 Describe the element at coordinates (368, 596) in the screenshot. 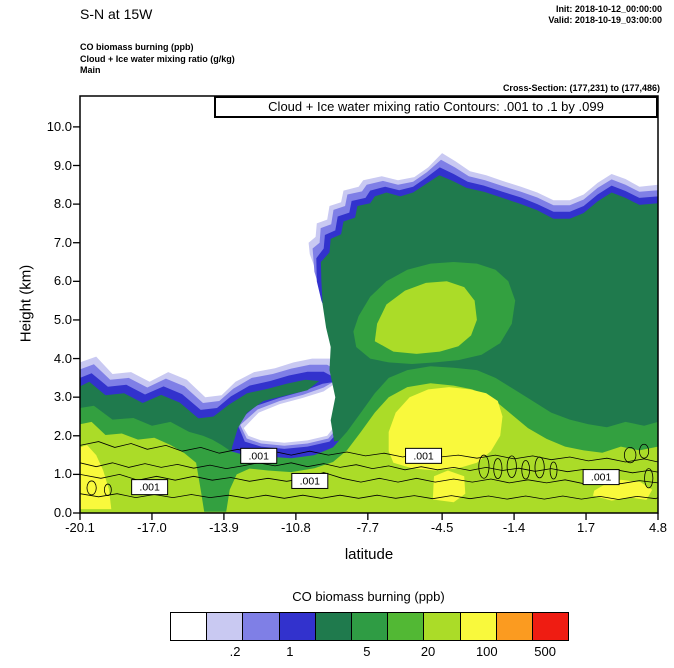

I see `colorbar-title: CO biomass burning (ppb)` at that location.